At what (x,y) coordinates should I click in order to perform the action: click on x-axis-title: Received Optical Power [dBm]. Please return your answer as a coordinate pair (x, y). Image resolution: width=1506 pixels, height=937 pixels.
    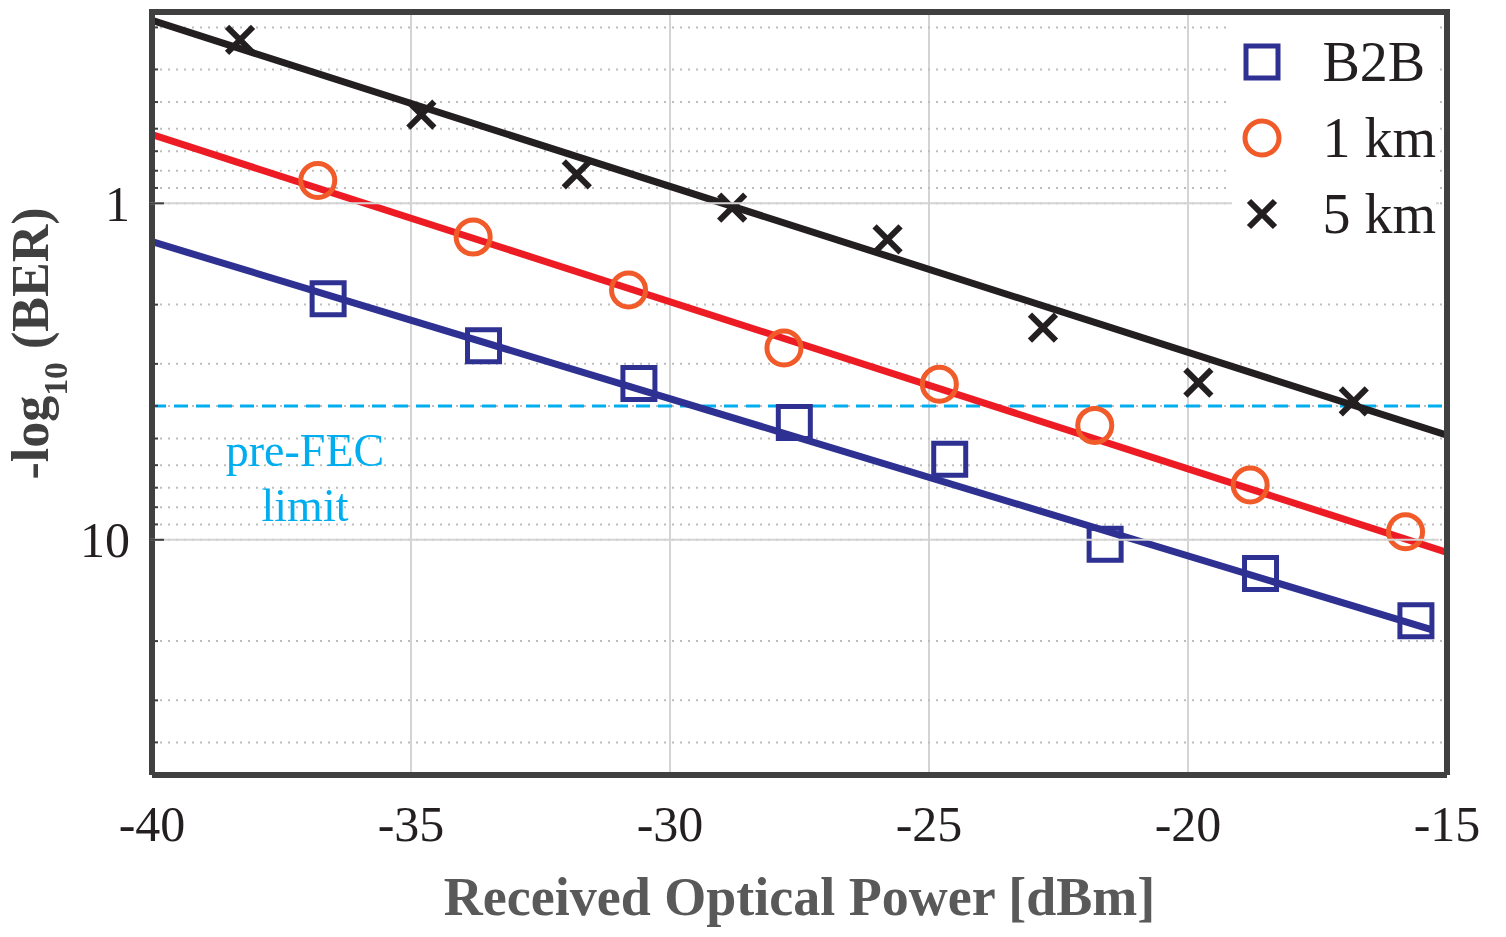
    Looking at the image, I should click on (799, 897).